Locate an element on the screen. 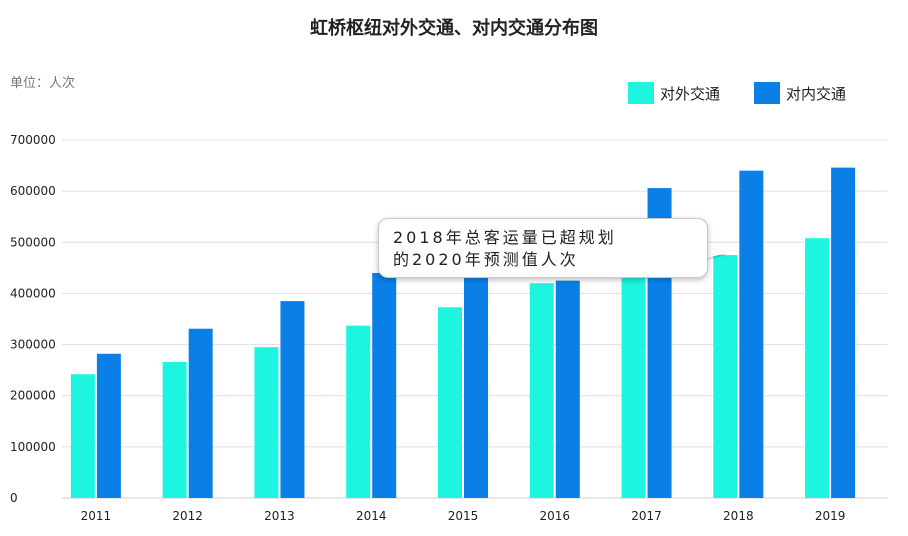 The image size is (908, 536). y-tick-label: 200000 is located at coordinates (33, 396).